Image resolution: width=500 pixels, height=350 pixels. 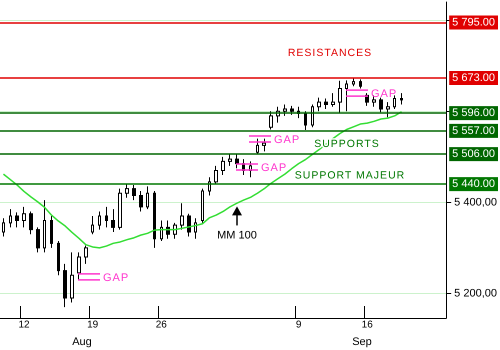 I want to click on text: Aug, so click(x=82, y=342).